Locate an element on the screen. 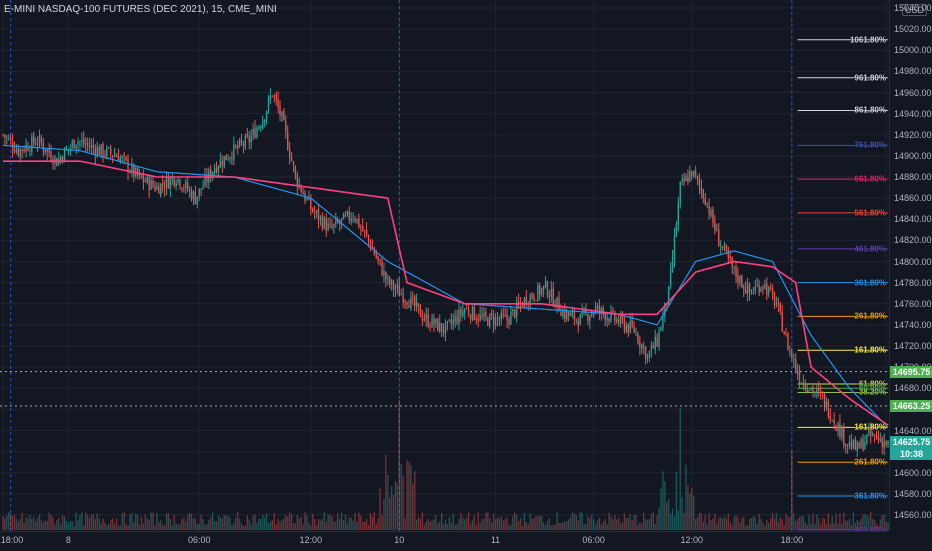 The image size is (932, 551). currency-label: USD is located at coordinates (914, 10).